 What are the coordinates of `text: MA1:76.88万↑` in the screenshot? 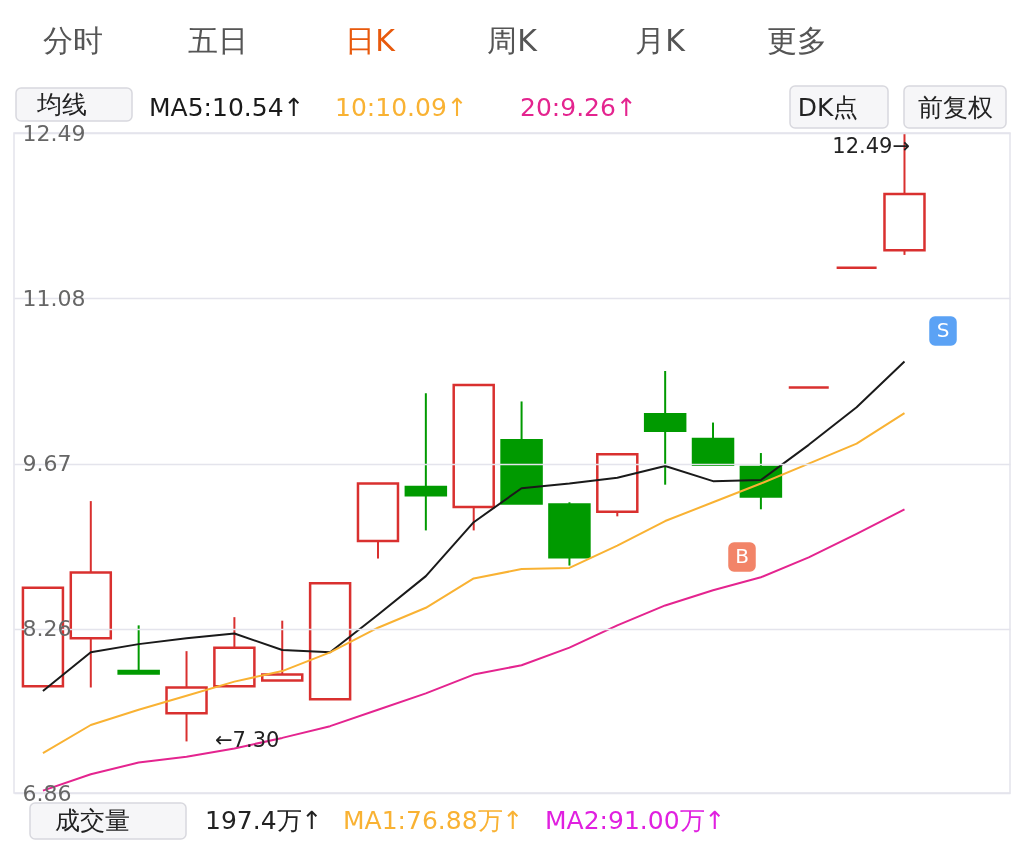 It's located at (433, 820).